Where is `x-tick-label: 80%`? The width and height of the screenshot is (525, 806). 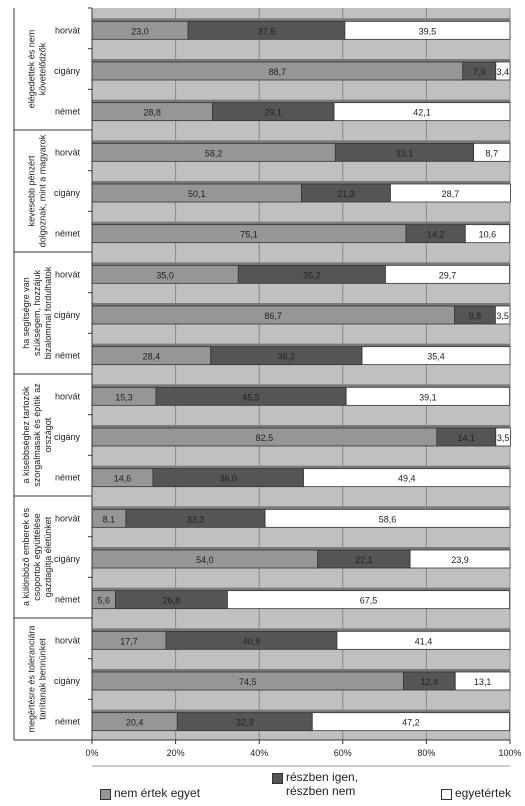 x-tick-label: 80% is located at coordinates (426, 753).